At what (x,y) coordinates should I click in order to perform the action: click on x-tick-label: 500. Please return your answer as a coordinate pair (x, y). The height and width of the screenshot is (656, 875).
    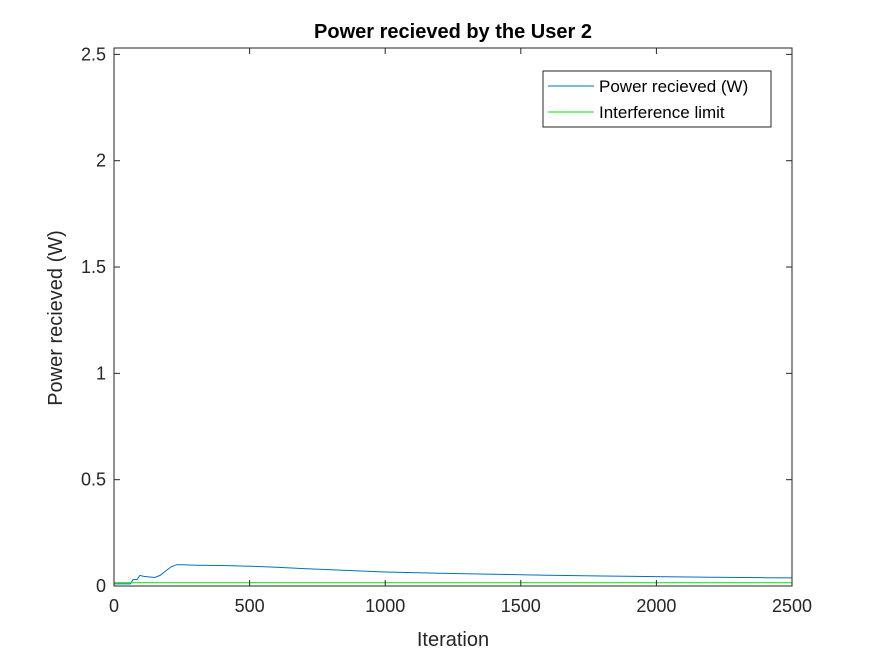
    Looking at the image, I should click on (250, 606).